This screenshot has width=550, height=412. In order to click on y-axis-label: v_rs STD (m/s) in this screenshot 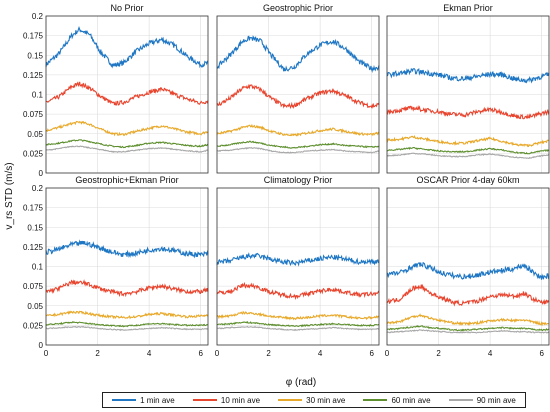, I will do `click(9, 195)`.